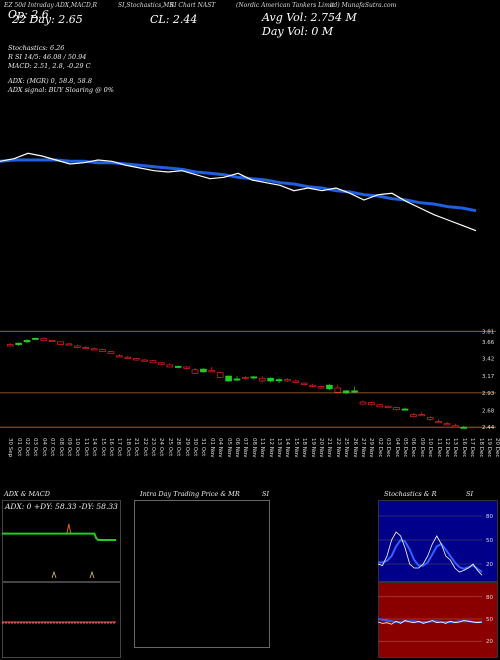 The height and width of the screenshot is (660, 500). What do you see at coordinates (421, 448) in the screenshot?
I see `x-tick-label: 09 Dec` at bounding box center [421, 448].